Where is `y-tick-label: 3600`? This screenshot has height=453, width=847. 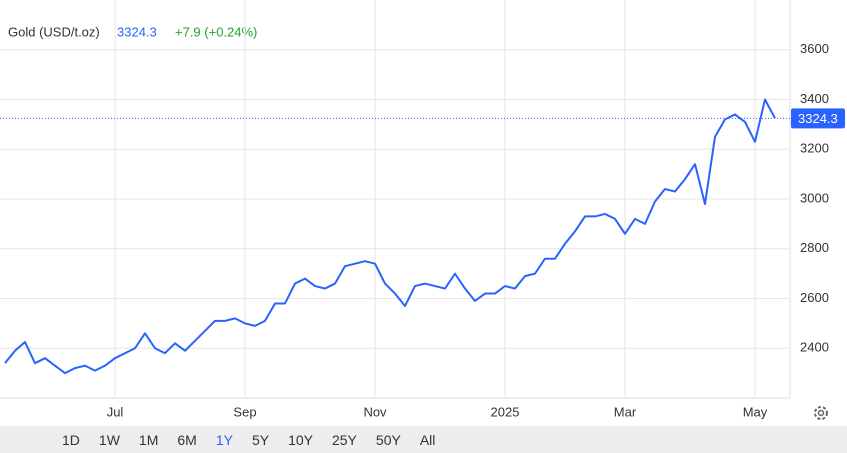 y-tick-label: 3600 is located at coordinates (814, 48).